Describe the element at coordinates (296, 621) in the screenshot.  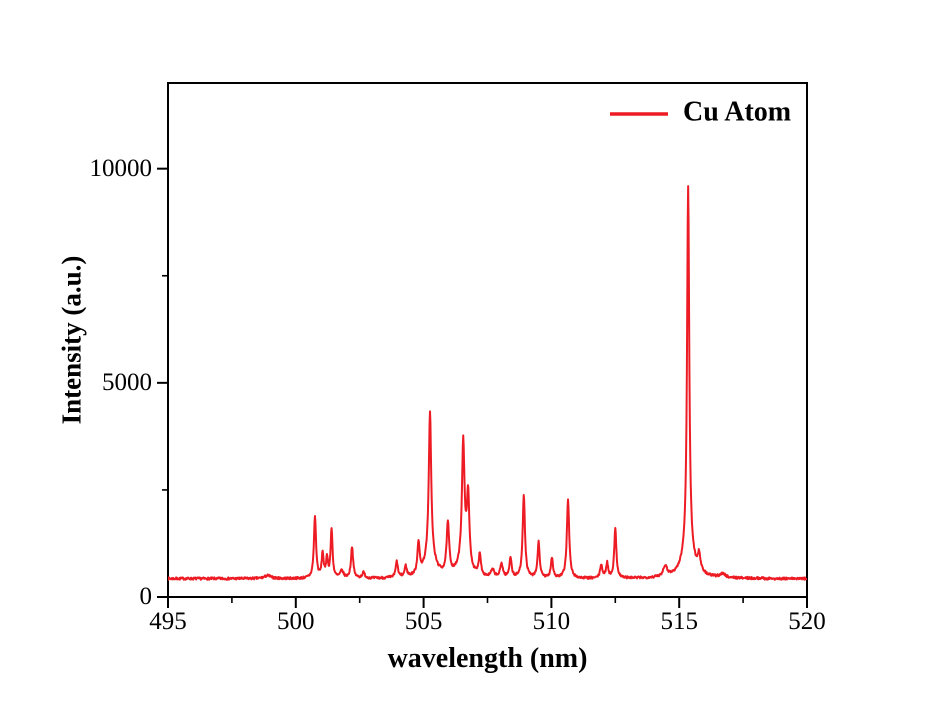
I see `x-tick-label: 500` at that location.